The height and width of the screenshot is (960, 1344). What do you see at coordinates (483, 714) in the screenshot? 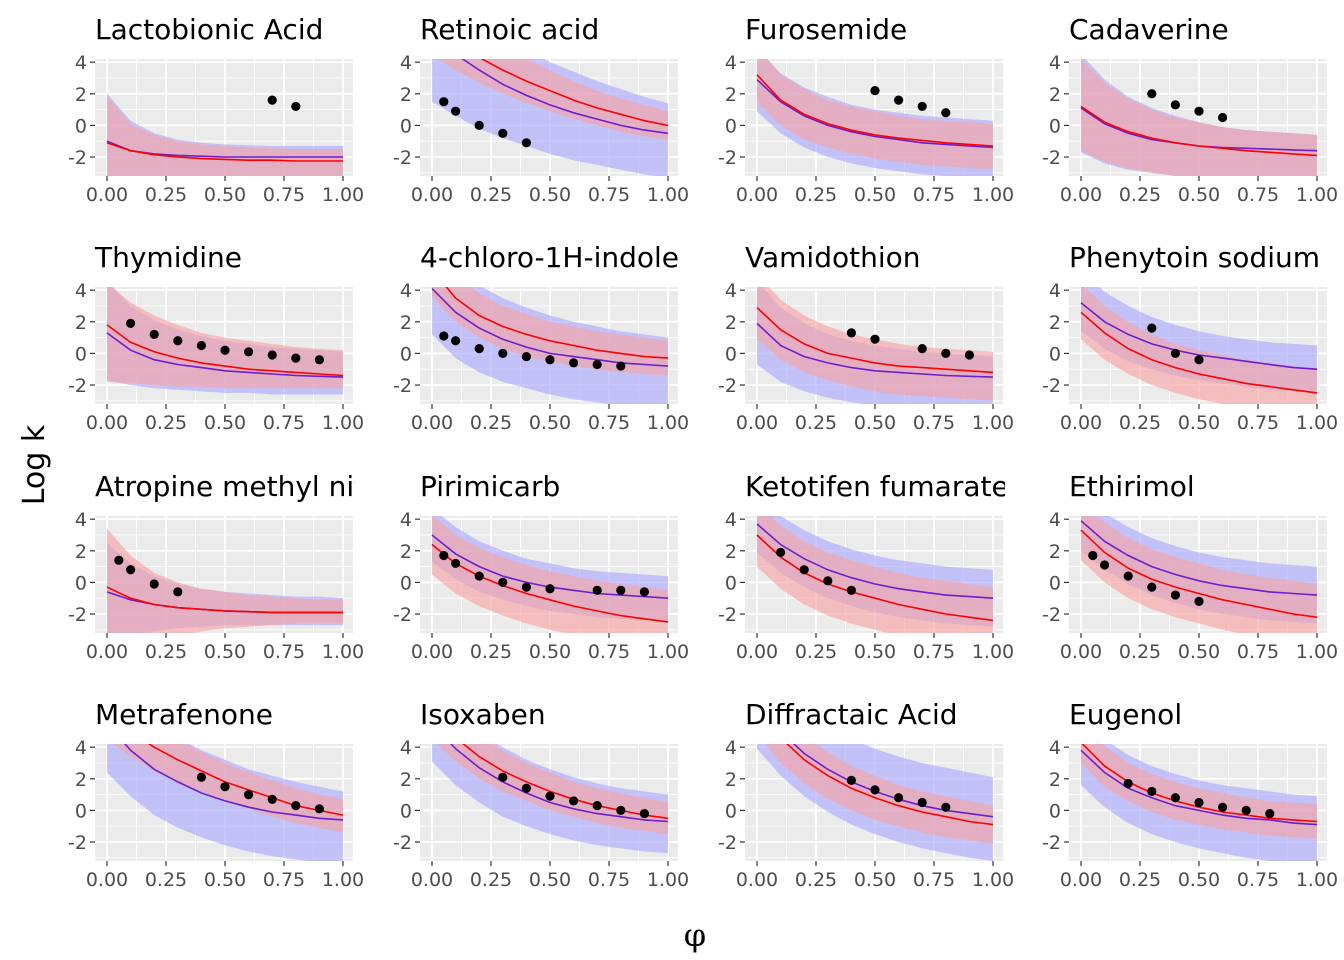
I see `panel-title: Isoxaben` at bounding box center [483, 714].